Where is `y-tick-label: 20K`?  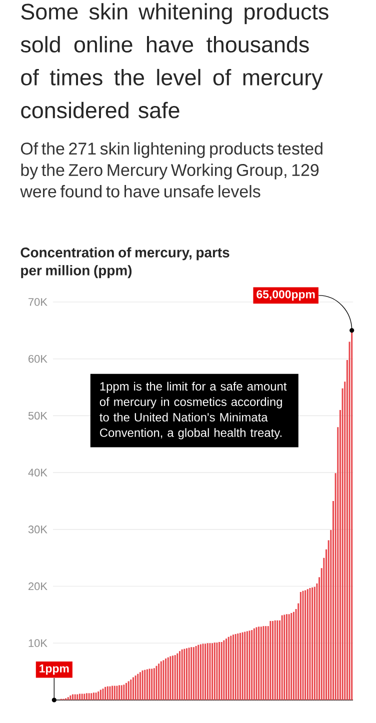 y-tick-label: 20K is located at coordinates (38, 586).